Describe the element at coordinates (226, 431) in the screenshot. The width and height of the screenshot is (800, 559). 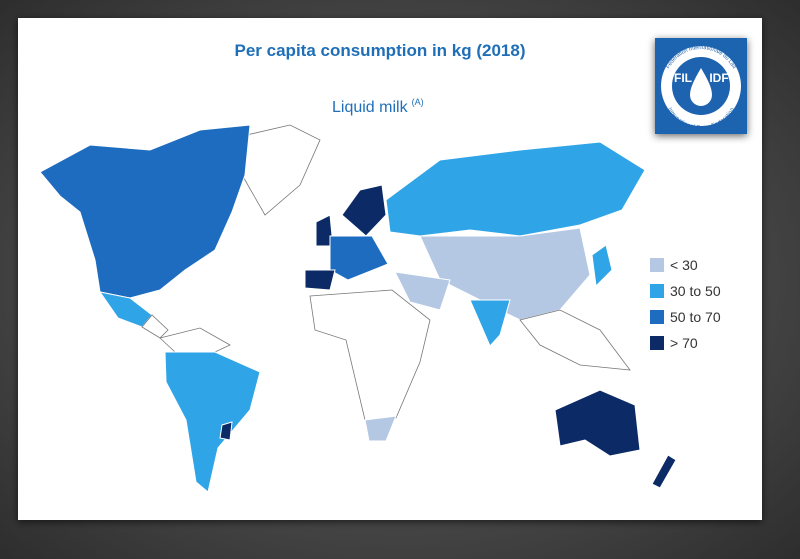
I see `uruguay-region` at that location.